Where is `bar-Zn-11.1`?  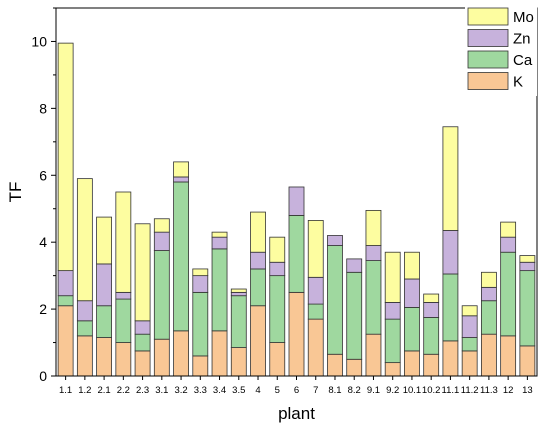
bar-Zn-11.1 is located at coordinates (450, 252).